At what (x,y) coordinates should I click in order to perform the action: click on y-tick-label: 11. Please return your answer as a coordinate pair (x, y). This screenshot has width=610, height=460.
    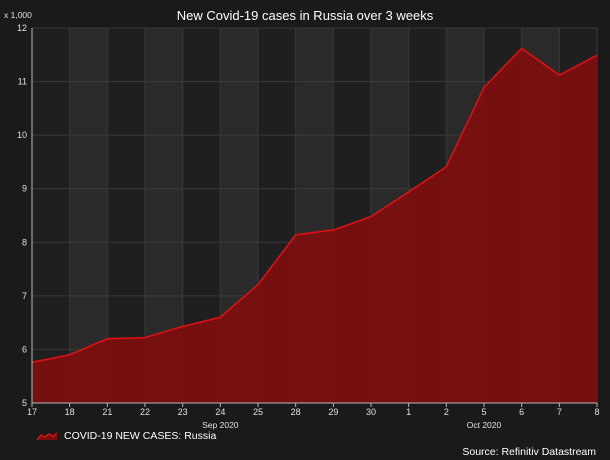
    Looking at the image, I should click on (22, 82).